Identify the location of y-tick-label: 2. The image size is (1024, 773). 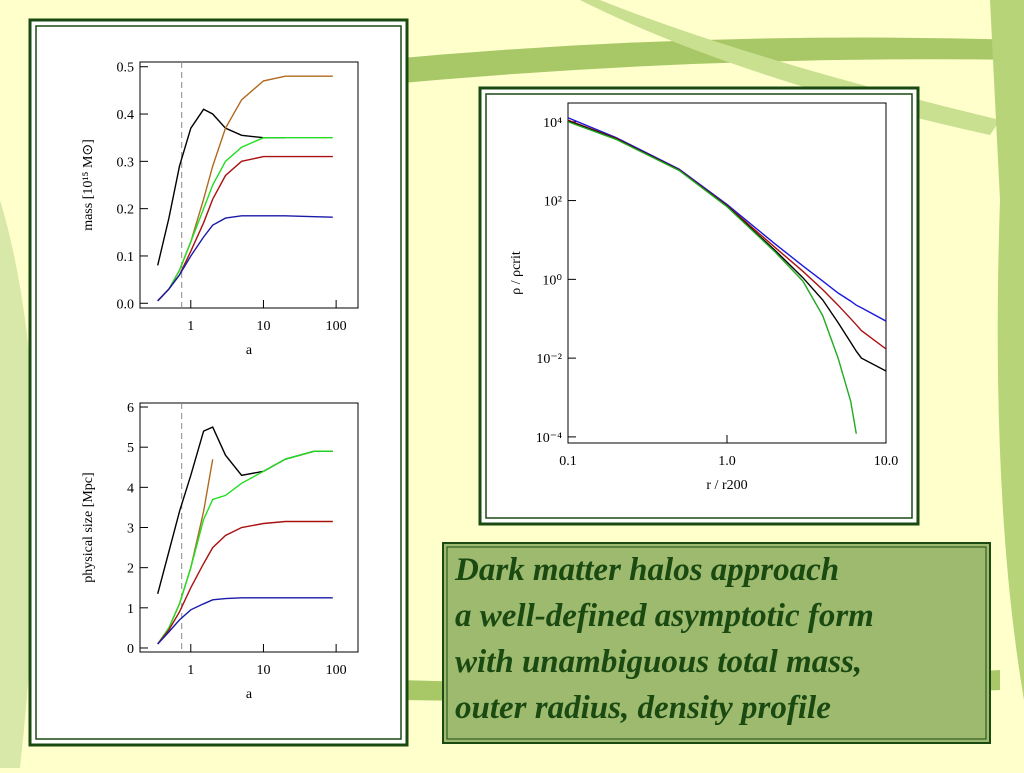
(130, 569).